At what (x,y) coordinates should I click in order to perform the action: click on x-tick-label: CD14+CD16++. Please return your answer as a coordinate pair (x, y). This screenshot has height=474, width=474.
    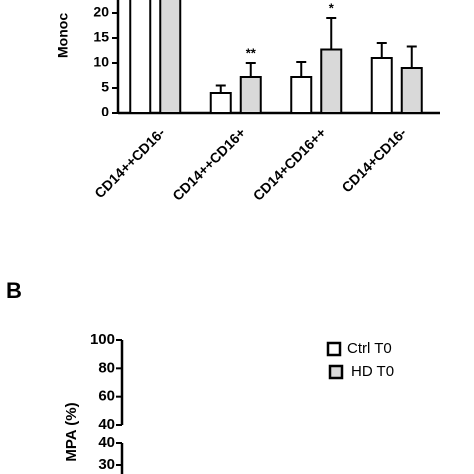
    Looking at the image, I should click on (289, 163).